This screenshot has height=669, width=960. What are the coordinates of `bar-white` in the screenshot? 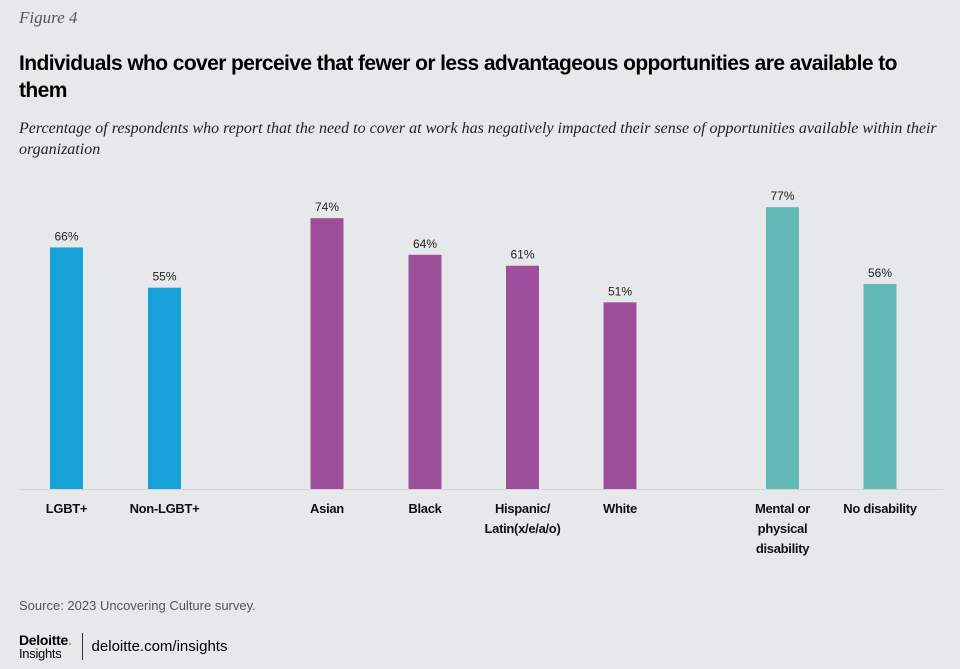 It's located at (620, 395).